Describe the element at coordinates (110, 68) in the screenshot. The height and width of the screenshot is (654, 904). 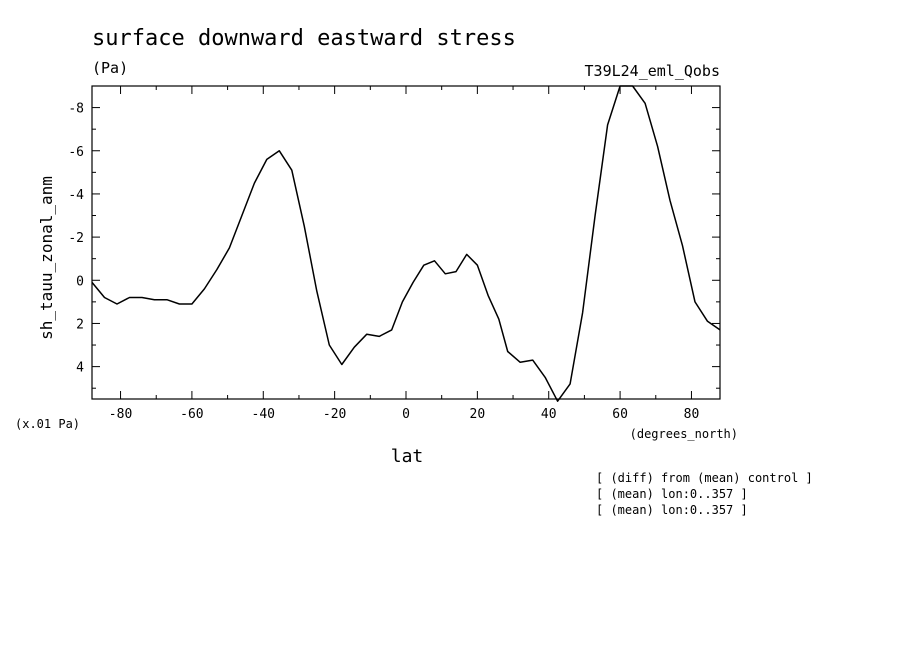
I see `chart-units: (Pa)` at that location.